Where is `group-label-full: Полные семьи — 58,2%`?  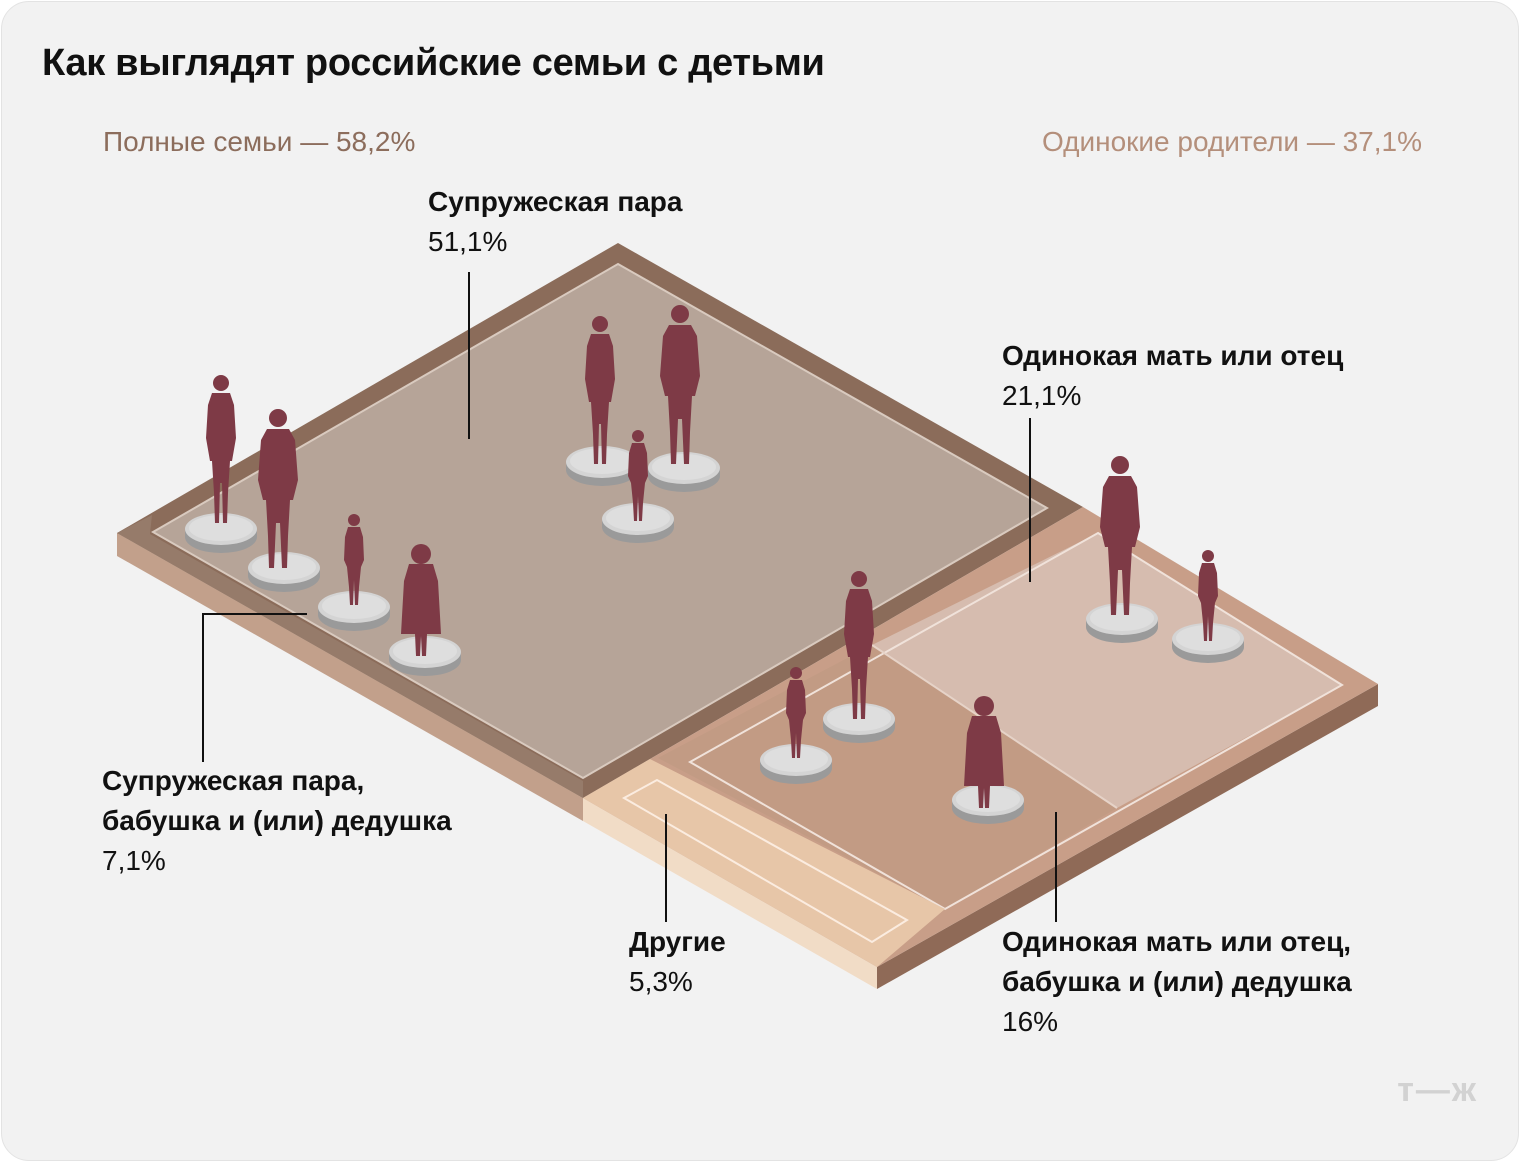
group-label-full: Полные семьи — 58,2% is located at coordinates (259, 141).